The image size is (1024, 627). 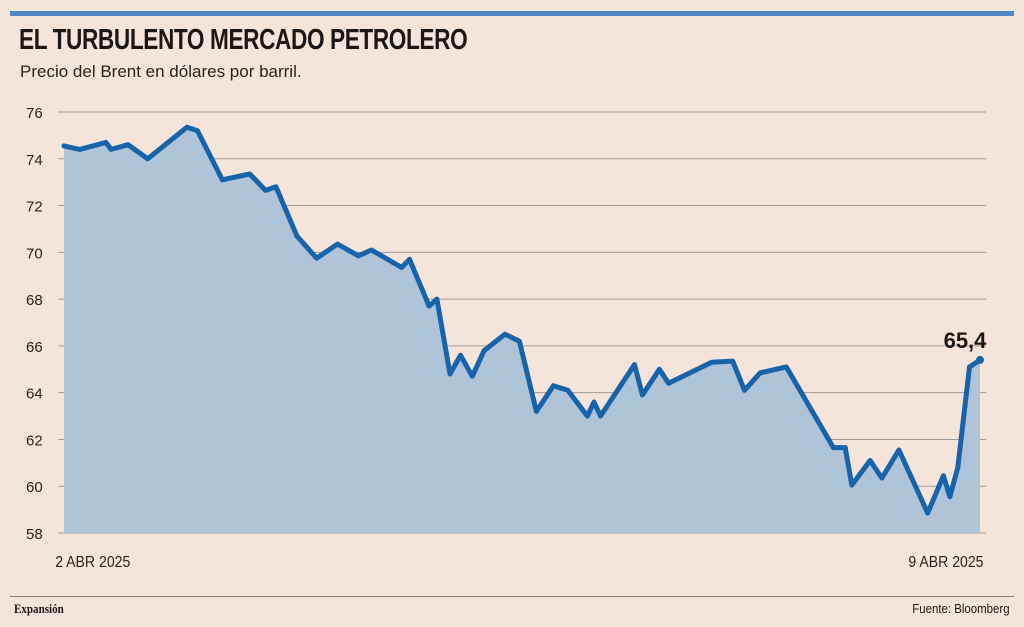 I want to click on y-tick-label: 62, so click(x=34, y=440).